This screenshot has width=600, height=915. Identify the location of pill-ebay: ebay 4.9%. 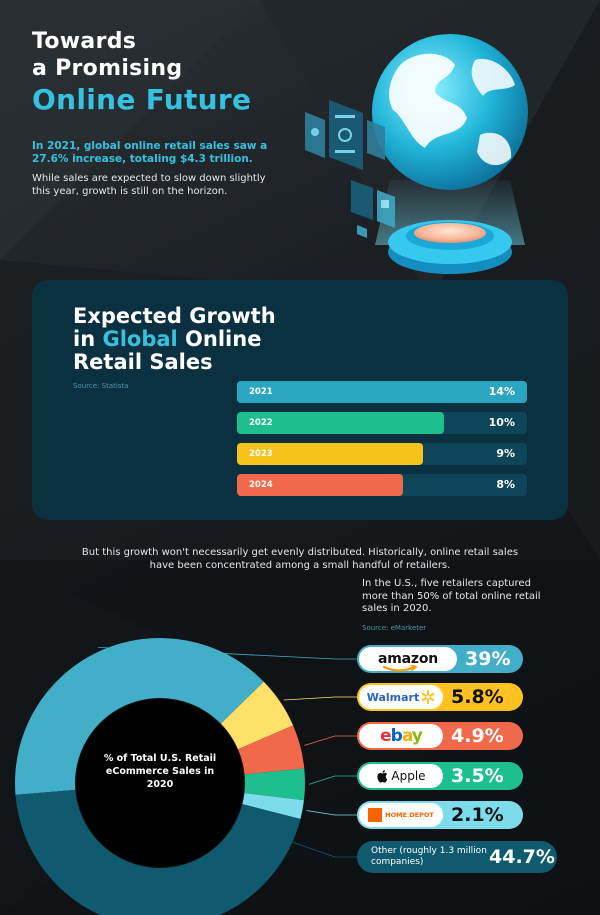
(440, 736).